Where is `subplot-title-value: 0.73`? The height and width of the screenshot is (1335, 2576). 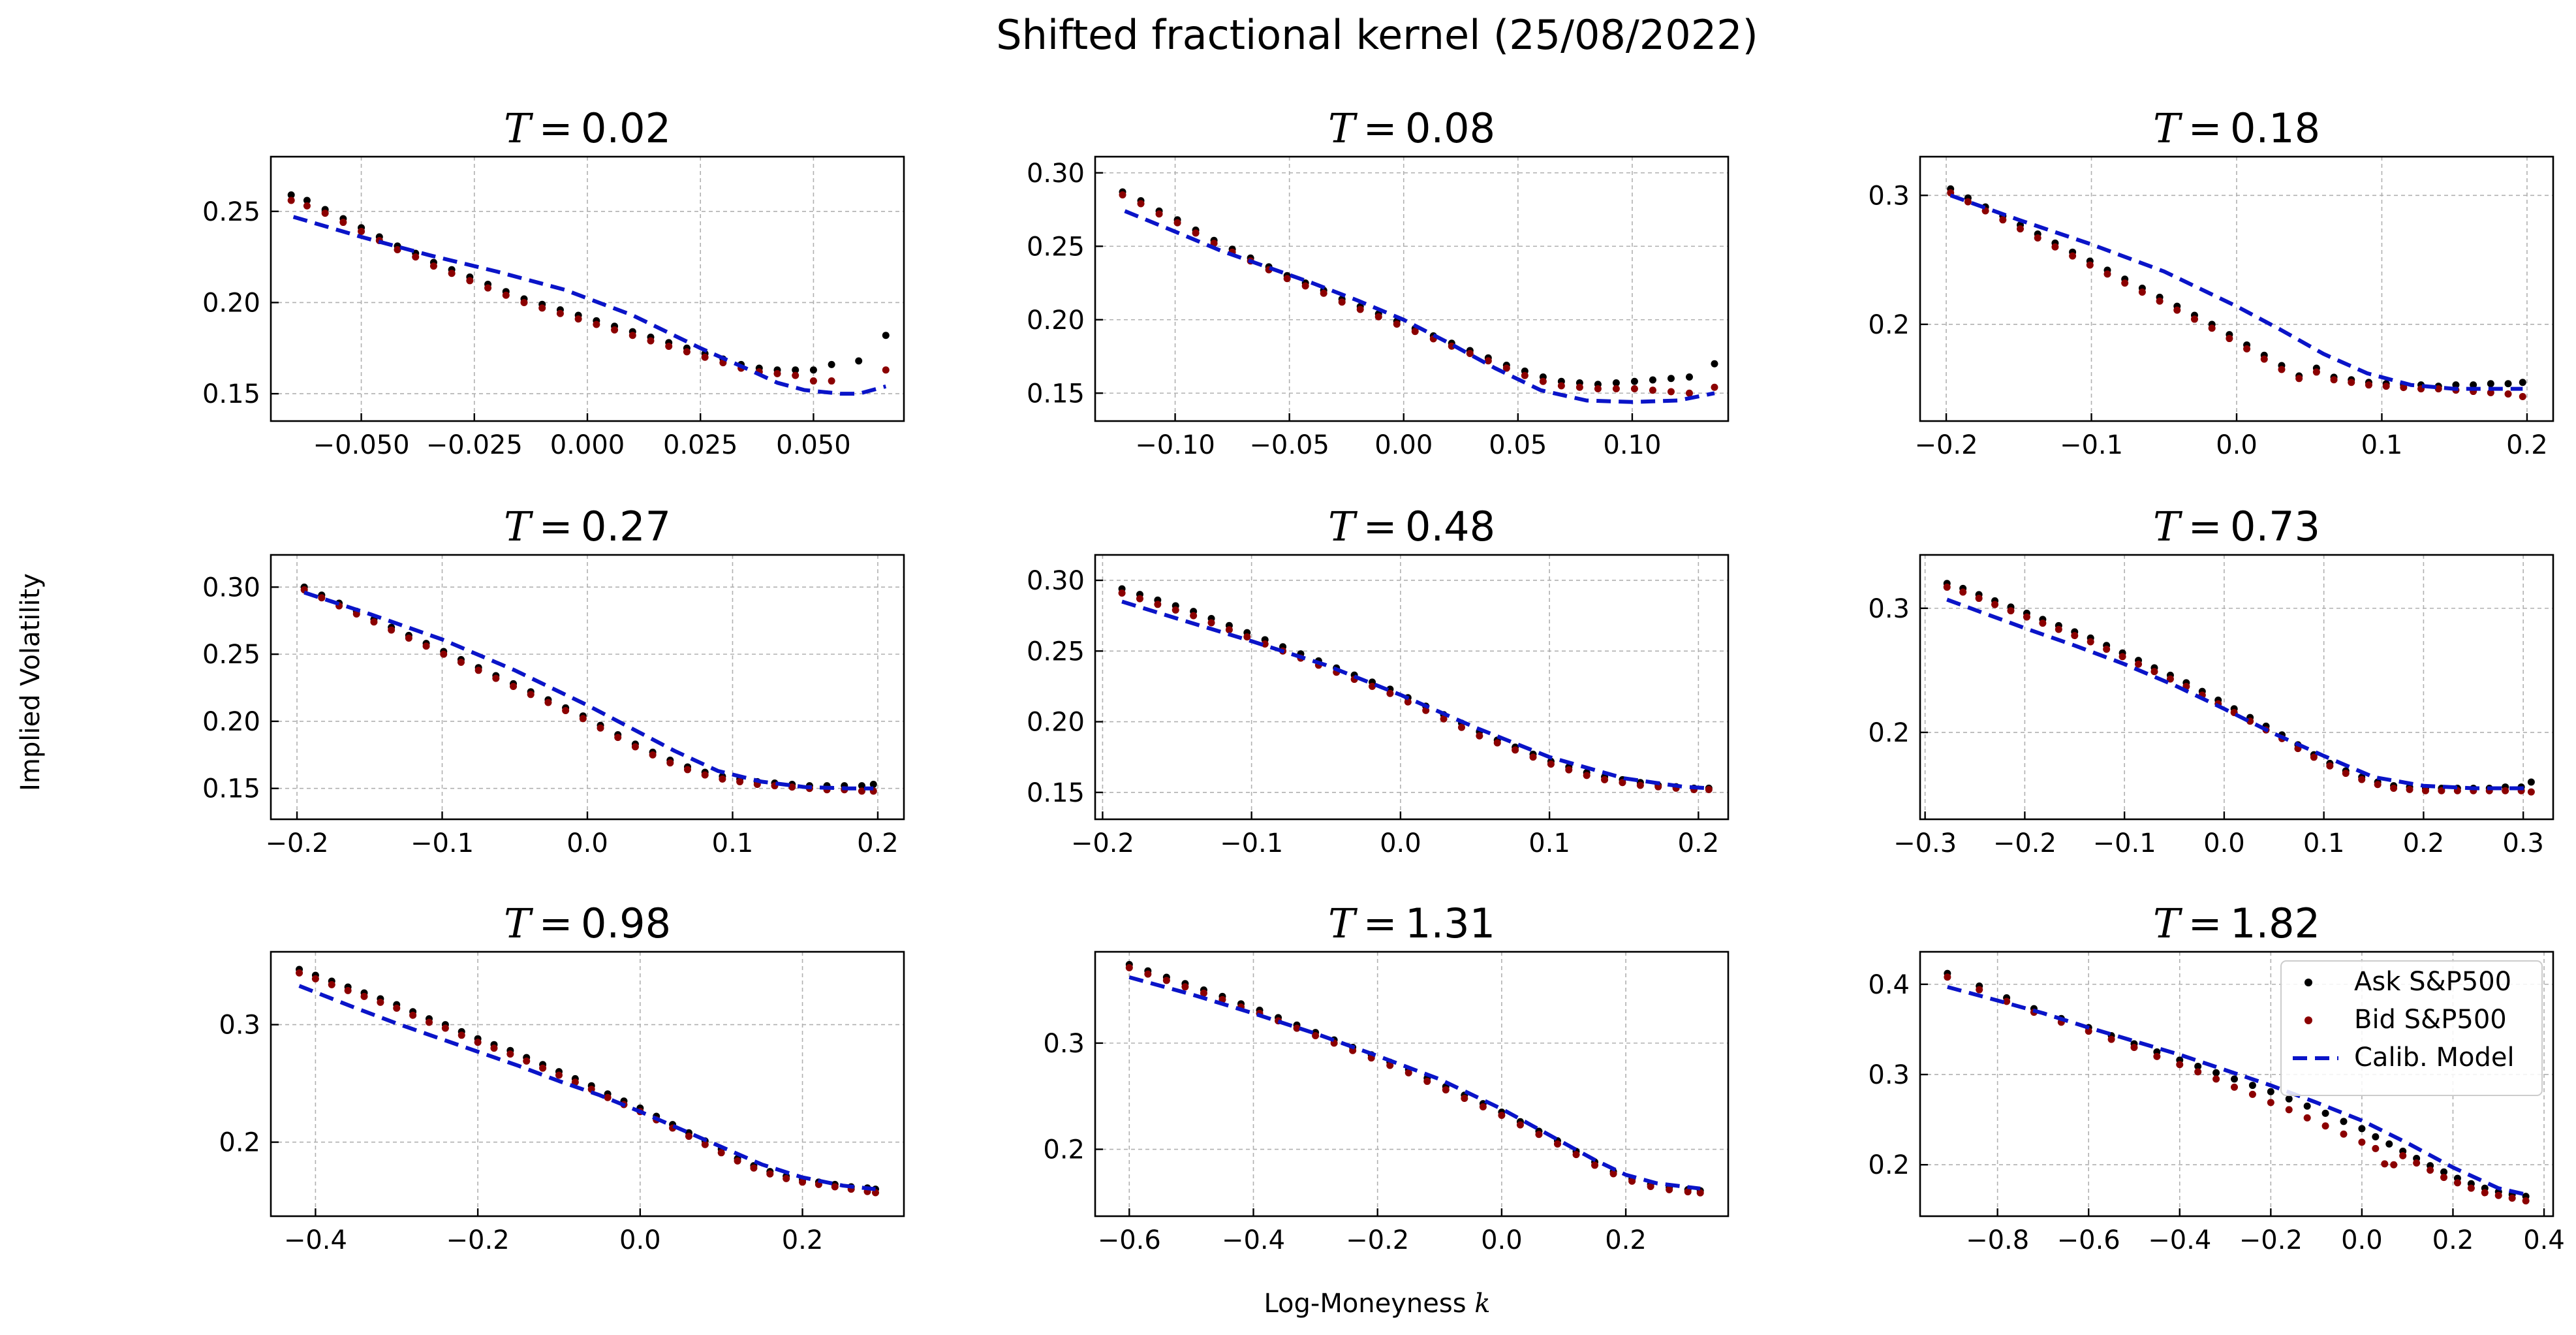 subplot-title-value: 0.73 is located at coordinates (2275, 526).